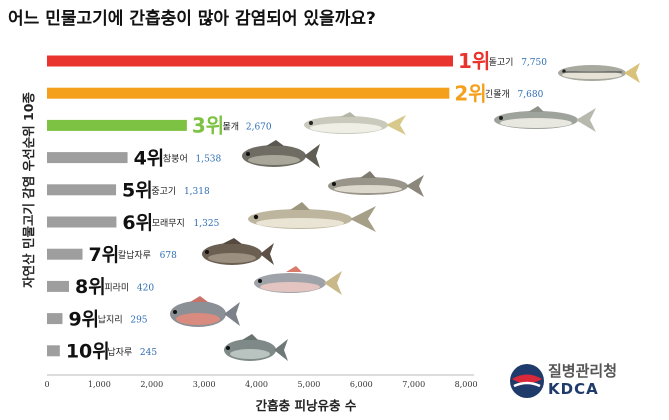  What do you see at coordinates (534, 63) in the screenshot?
I see `value-label: 7,750` at bounding box center [534, 63].